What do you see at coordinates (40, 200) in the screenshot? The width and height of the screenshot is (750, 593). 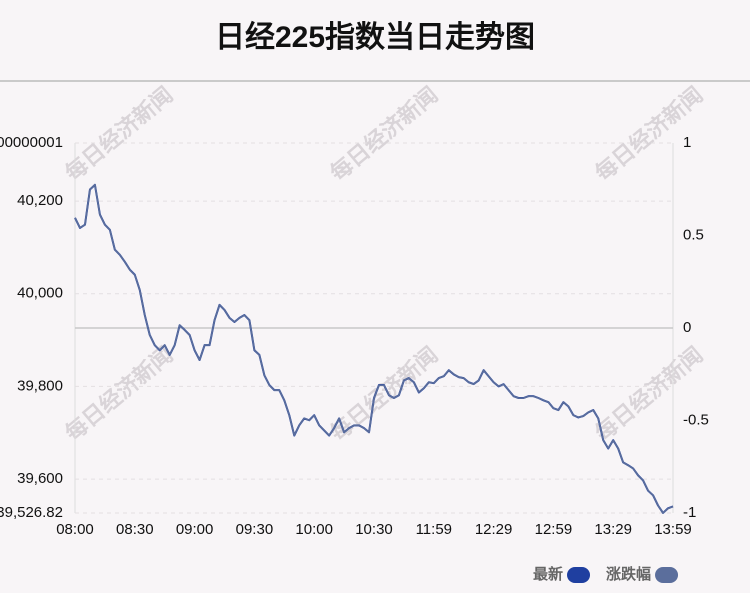 I see `y-tick-label: 40,200` at bounding box center [40, 200].